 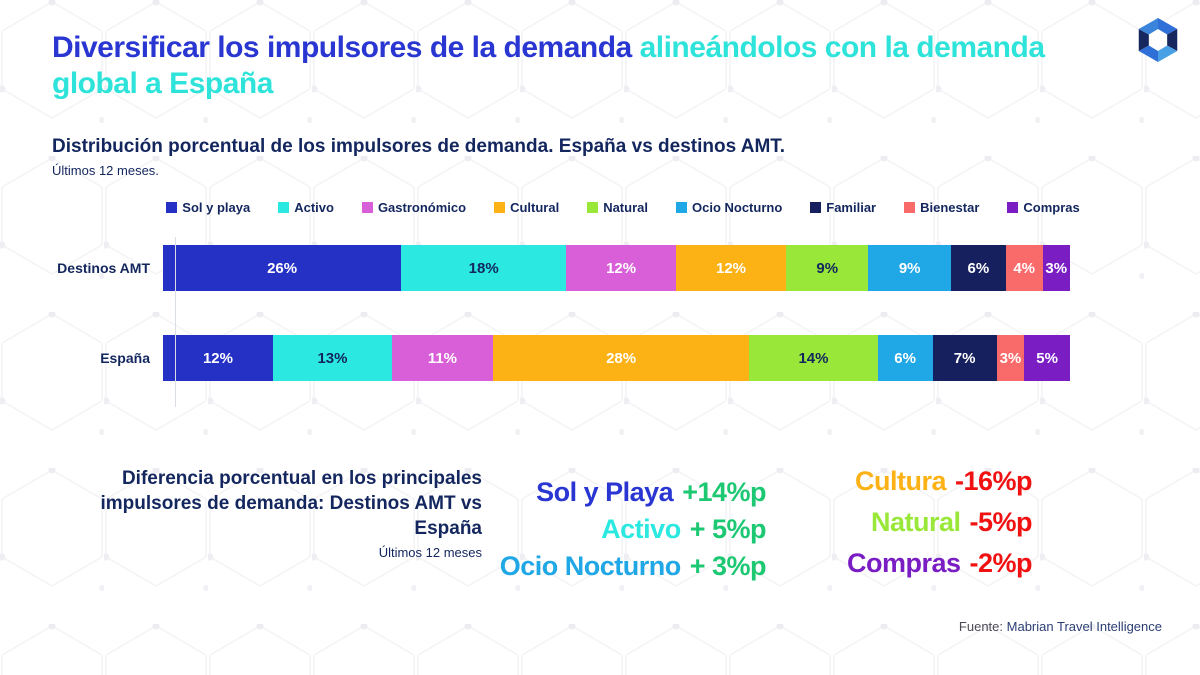 I want to click on bar-segment: 13%, so click(x=332, y=358).